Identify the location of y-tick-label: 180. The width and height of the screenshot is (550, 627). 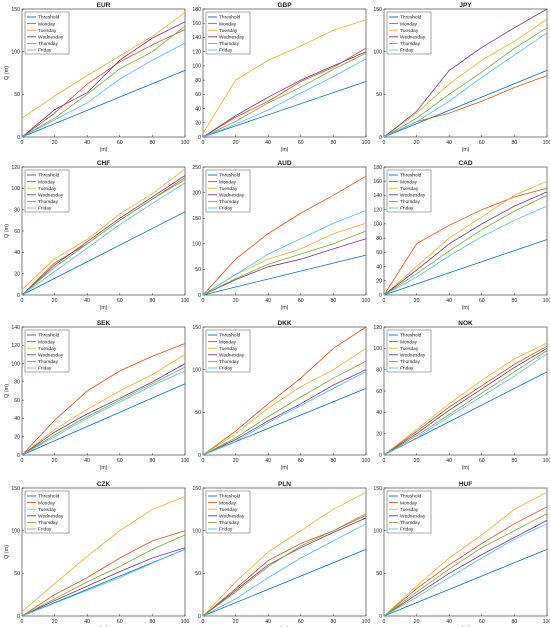
(377, 168).